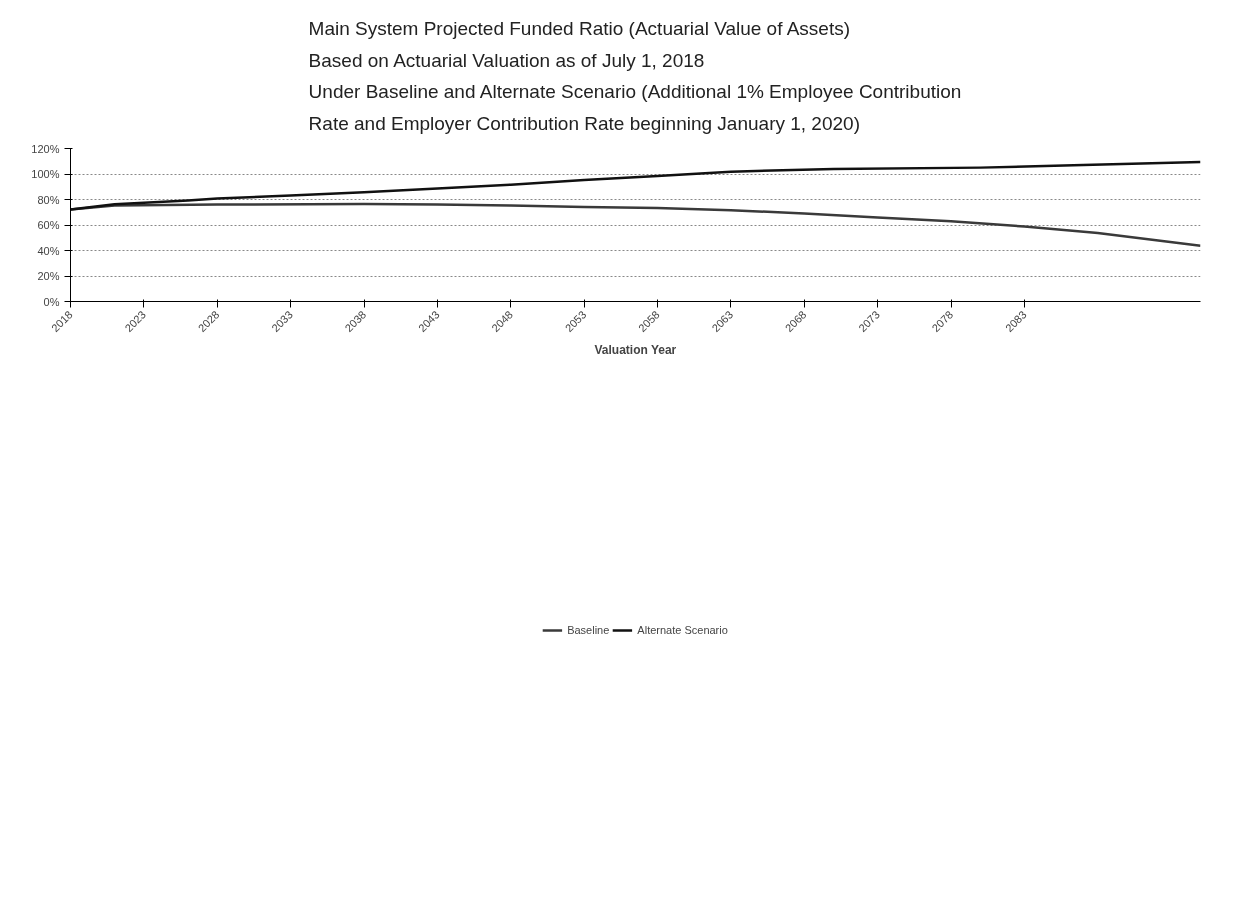  Describe the element at coordinates (48, 276) in the screenshot. I see `y-tick-label: 20%` at that location.